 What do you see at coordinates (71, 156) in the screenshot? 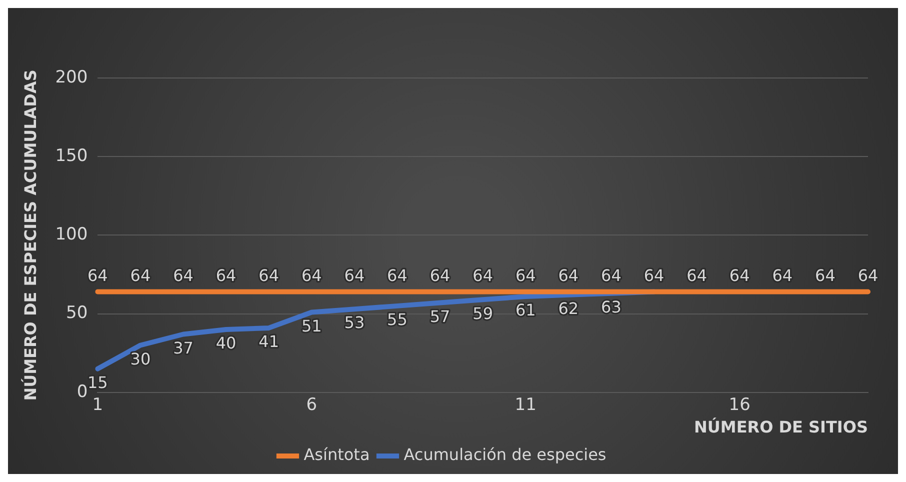
I see `y-tick-label: 150` at bounding box center [71, 156].